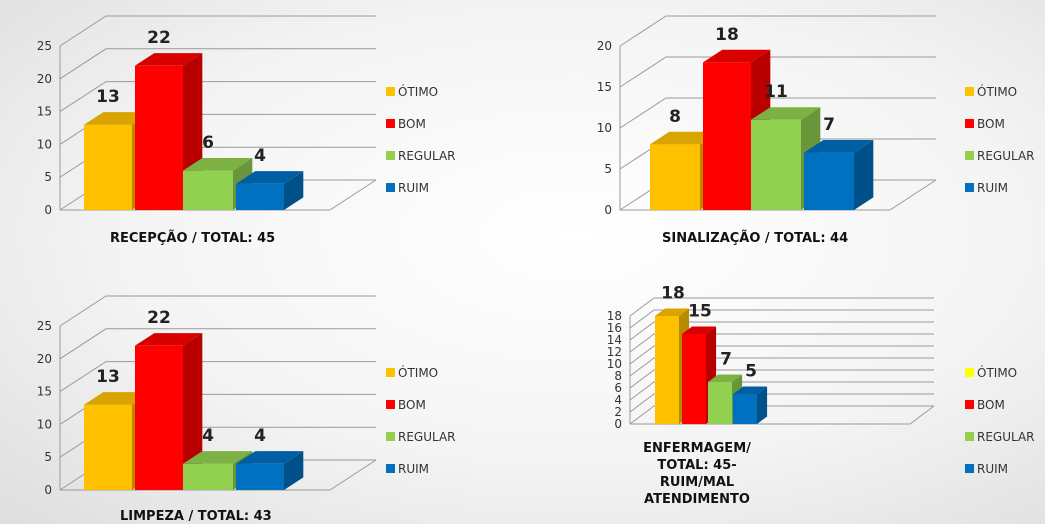  I want to click on chart-title: LIMPEZA / TOTAL: 43, so click(196, 516).